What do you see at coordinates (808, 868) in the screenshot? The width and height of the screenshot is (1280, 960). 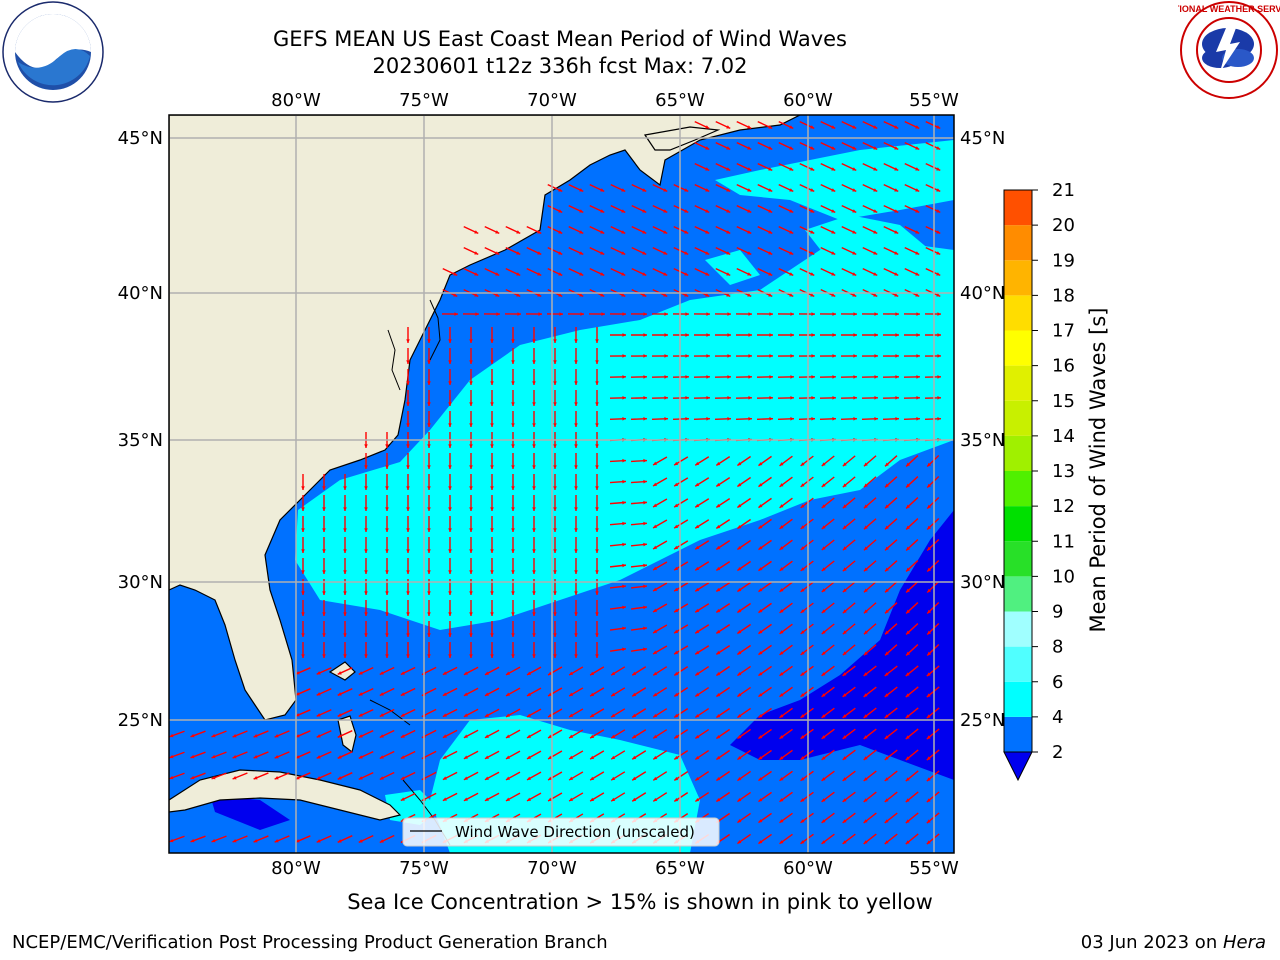 I see `lon-label-bottom: 60°W` at bounding box center [808, 868].